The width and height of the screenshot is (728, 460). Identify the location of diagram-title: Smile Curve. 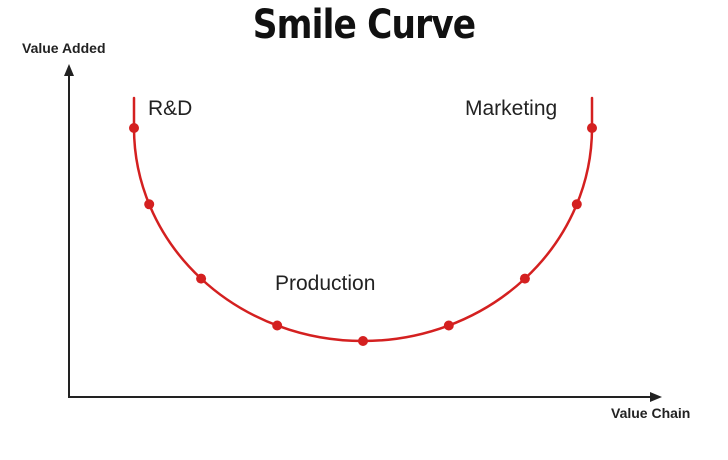
(364, 25).